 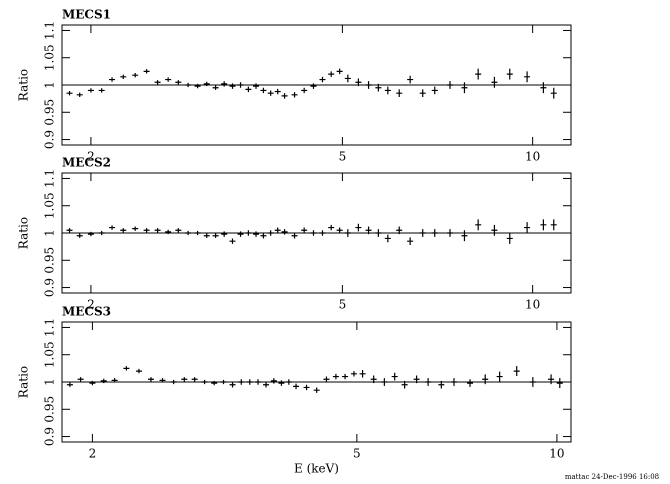 I want to click on panel-title: MECS3, so click(x=86, y=312).